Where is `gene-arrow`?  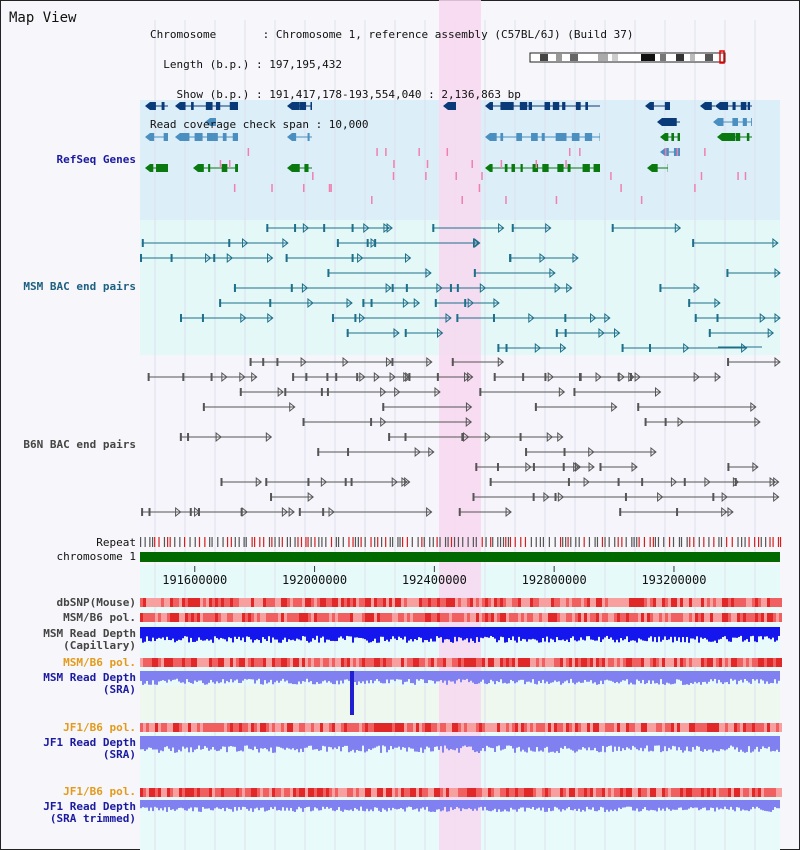
gene-arrow is located at coordinates (649, 168).